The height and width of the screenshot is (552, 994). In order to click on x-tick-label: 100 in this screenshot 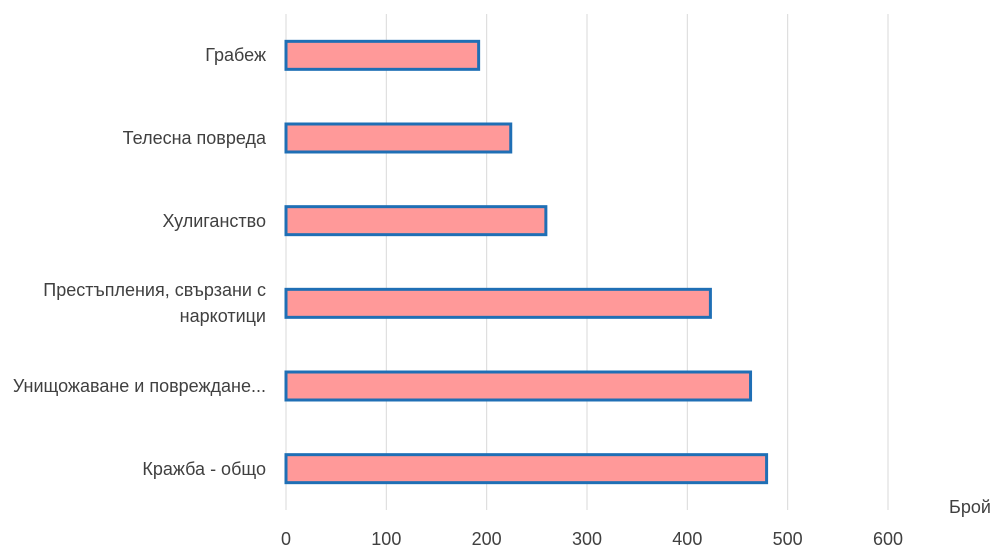, I will do `click(386, 539)`.